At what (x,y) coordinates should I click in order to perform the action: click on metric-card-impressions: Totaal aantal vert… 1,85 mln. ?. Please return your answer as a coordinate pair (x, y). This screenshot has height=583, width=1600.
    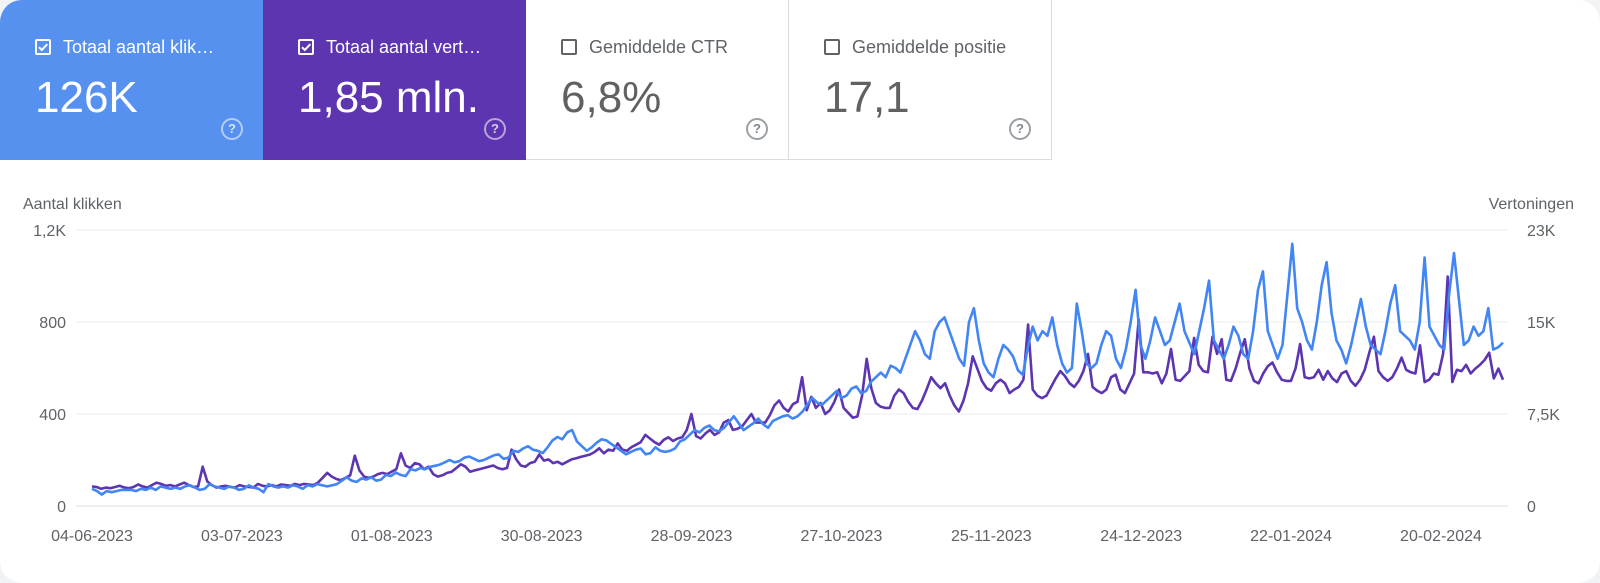
    Looking at the image, I should click on (394, 80).